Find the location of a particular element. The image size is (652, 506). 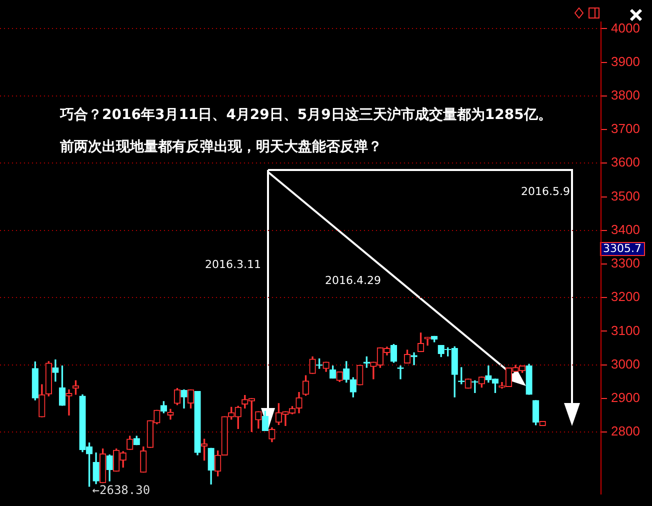

y-tick-label: 3600 is located at coordinates (625, 162).